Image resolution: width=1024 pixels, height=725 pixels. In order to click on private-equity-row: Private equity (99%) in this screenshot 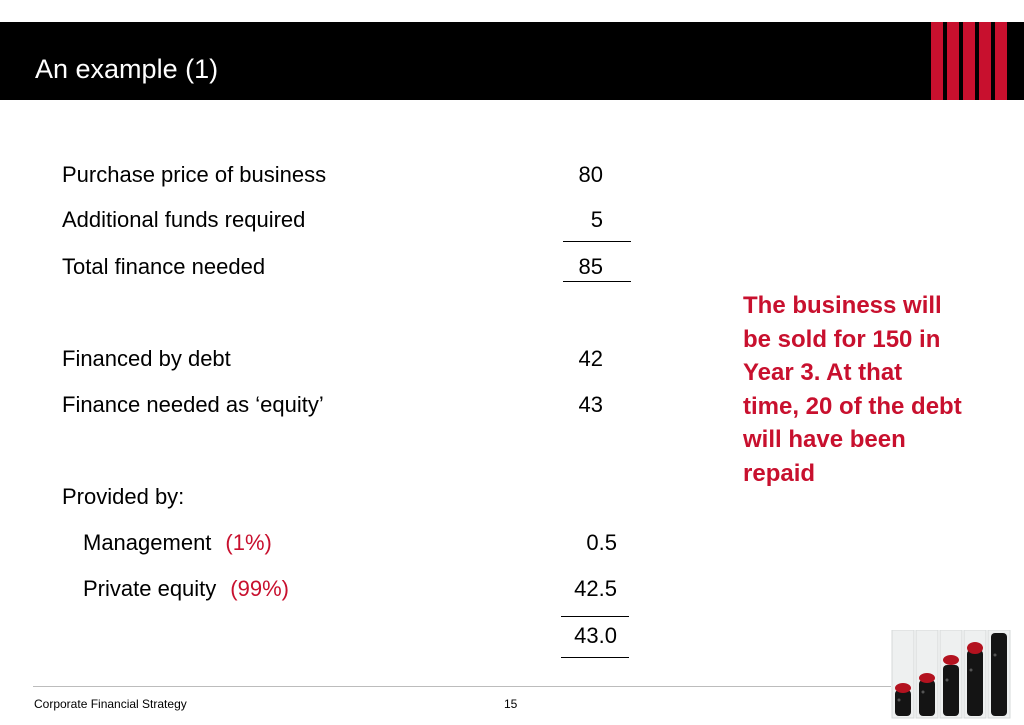, I will do `click(186, 589)`.